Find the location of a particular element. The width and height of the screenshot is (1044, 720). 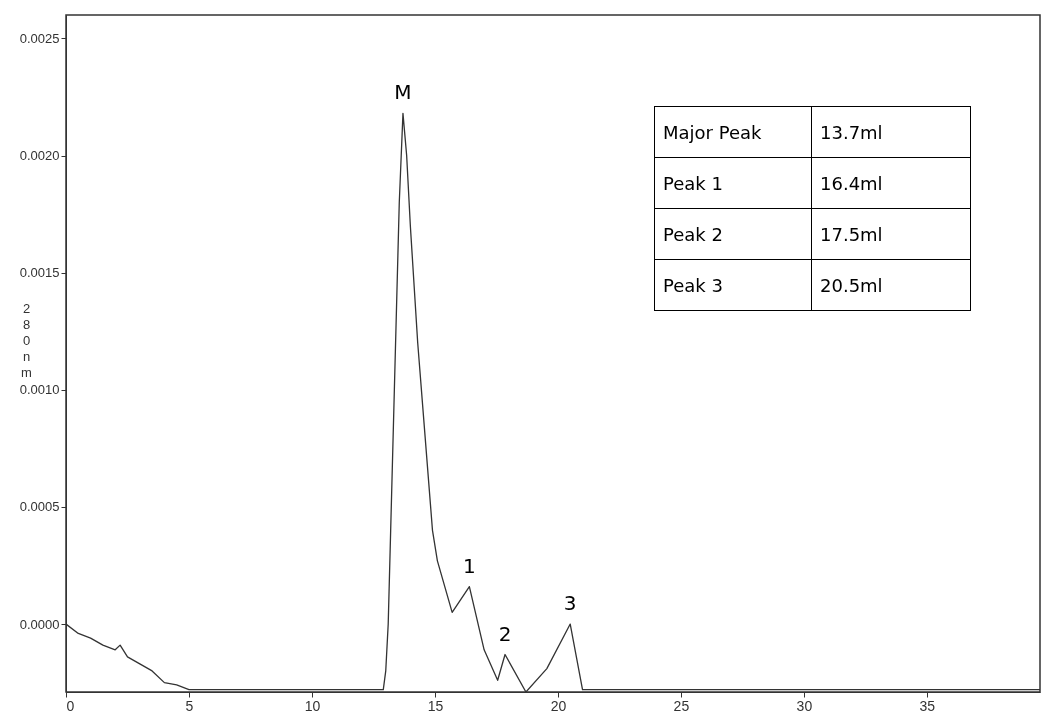

y-axis-title: 280nm is located at coordinates (26, 340).